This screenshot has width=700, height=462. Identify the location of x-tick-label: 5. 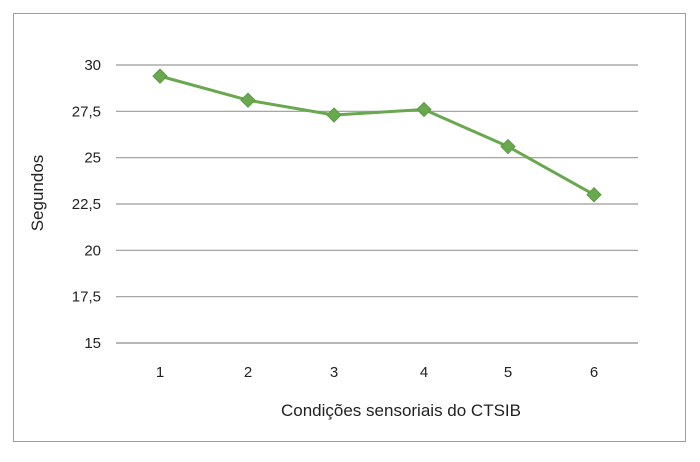
(508, 372).